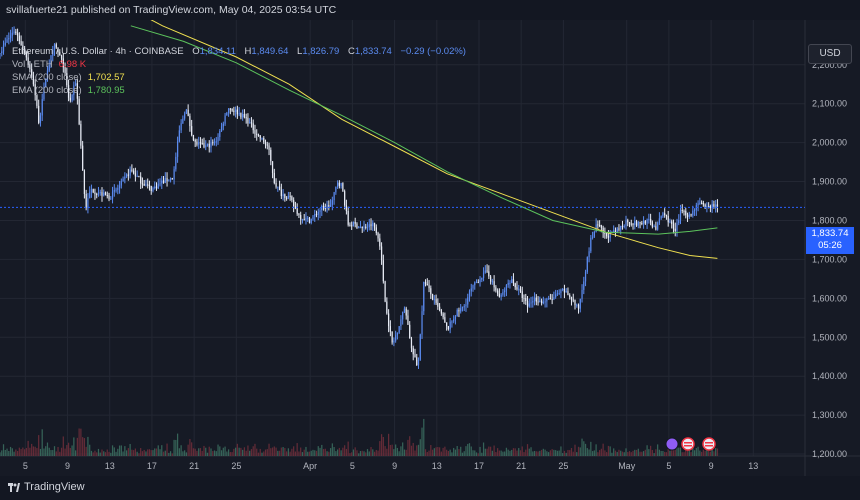 The image size is (860, 500). What do you see at coordinates (479, 466) in the screenshot?
I see `time-tick-label: 17` at bounding box center [479, 466].